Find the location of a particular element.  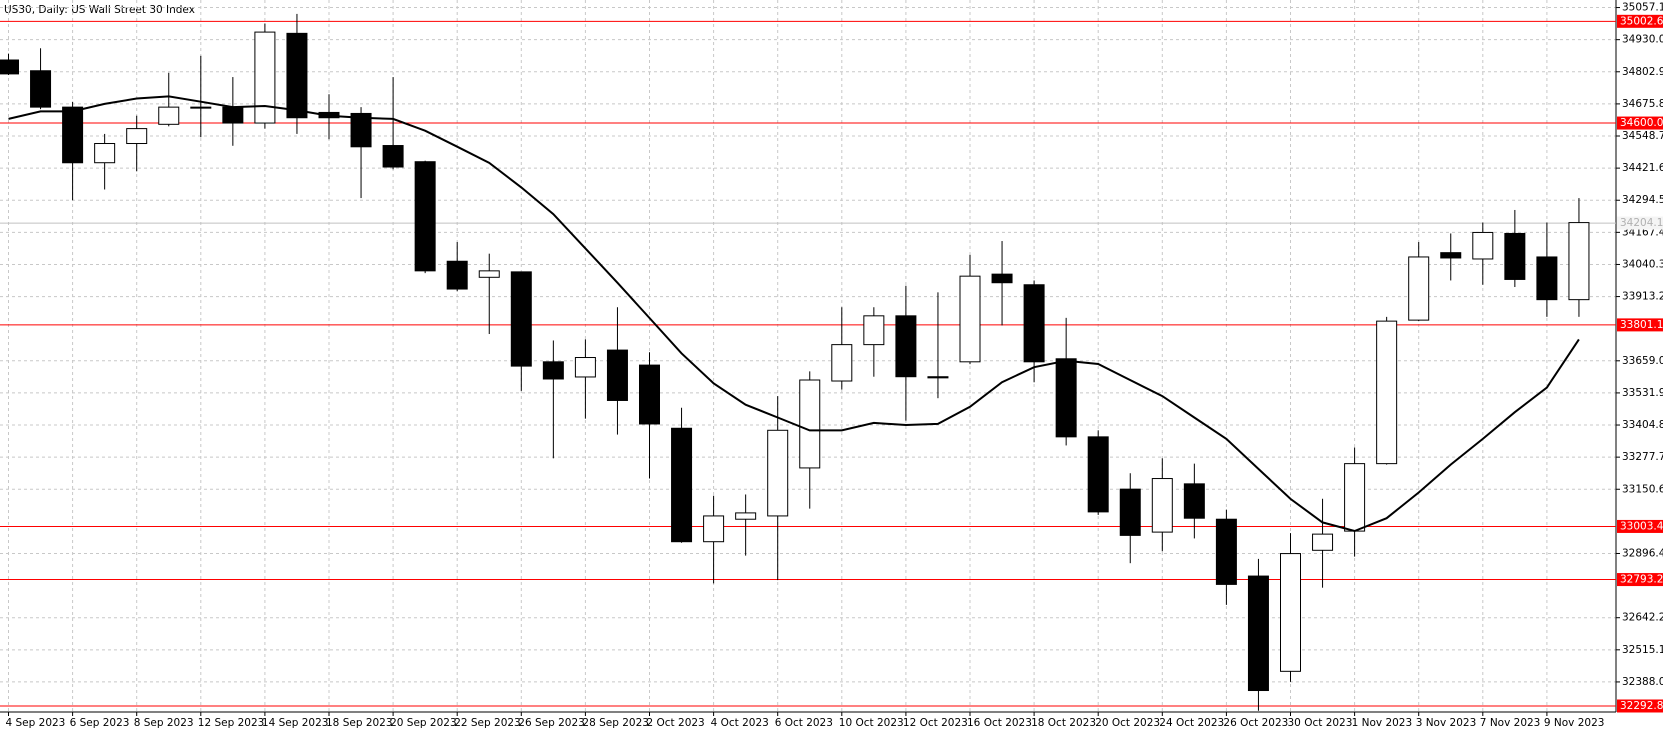

x-tick-label: 4 Oct 2023 is located at coordinates (740, 723).